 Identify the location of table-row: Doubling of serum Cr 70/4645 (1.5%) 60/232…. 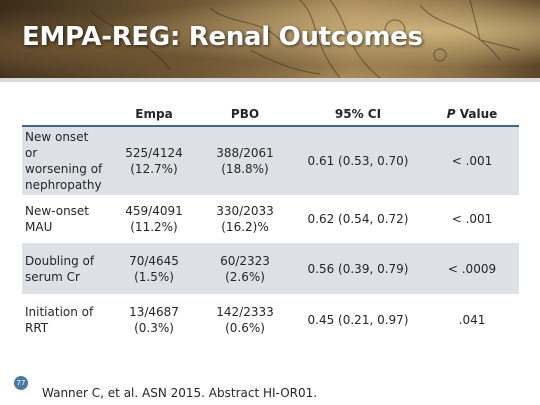
(270, 268).